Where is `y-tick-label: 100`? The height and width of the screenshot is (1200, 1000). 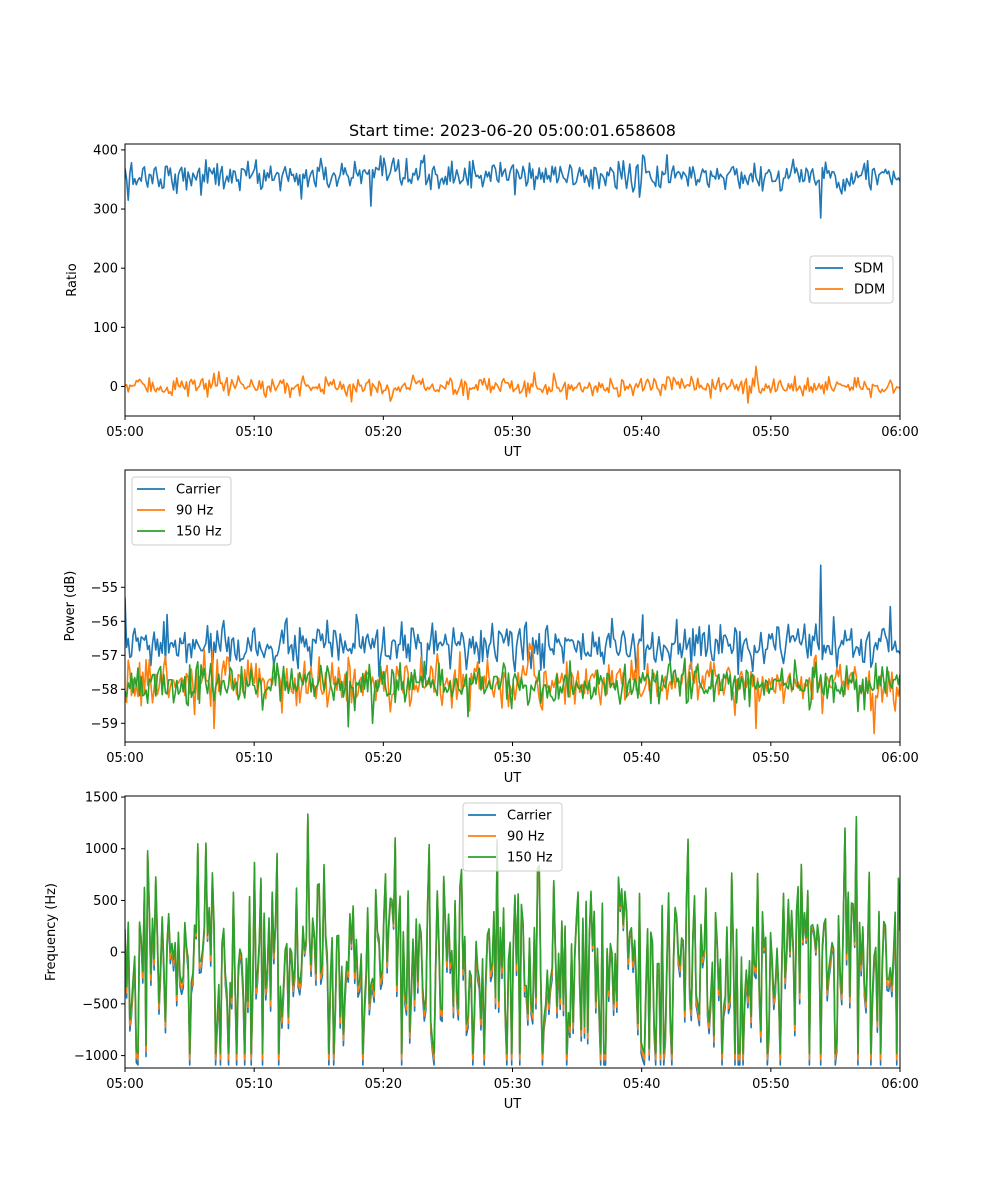 y-tick-label: 100 is located at coordinates (105, 328).